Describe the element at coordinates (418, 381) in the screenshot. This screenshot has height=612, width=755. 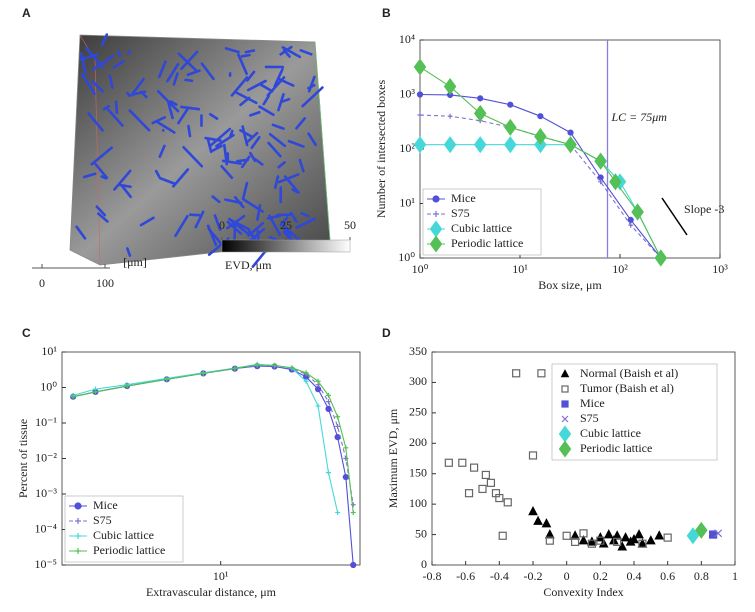
I see `y-tick-label: 300` at that location.